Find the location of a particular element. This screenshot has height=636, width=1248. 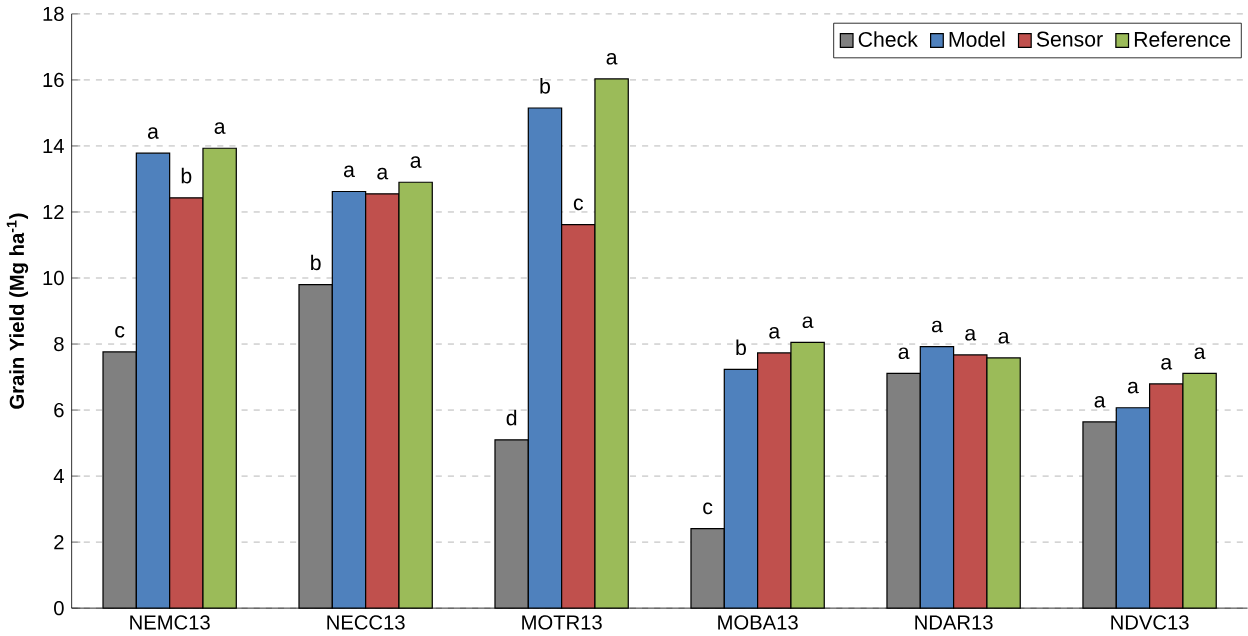

y-tick-label: 6 is located at coordinates (59, 410).